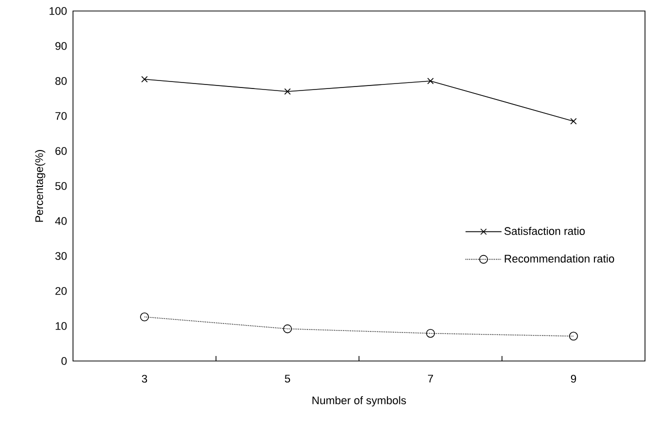  Describe the element at coordinates (58, 11) in the screenshot. I see `y-tick-label: 100` at that location.